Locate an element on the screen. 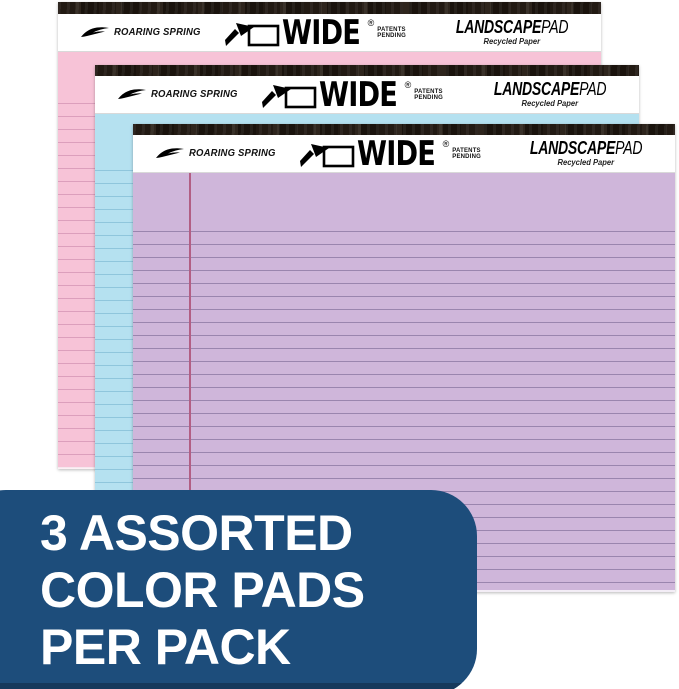  banner-line-2: COLOR PADS is located at coordinates (202, 590).